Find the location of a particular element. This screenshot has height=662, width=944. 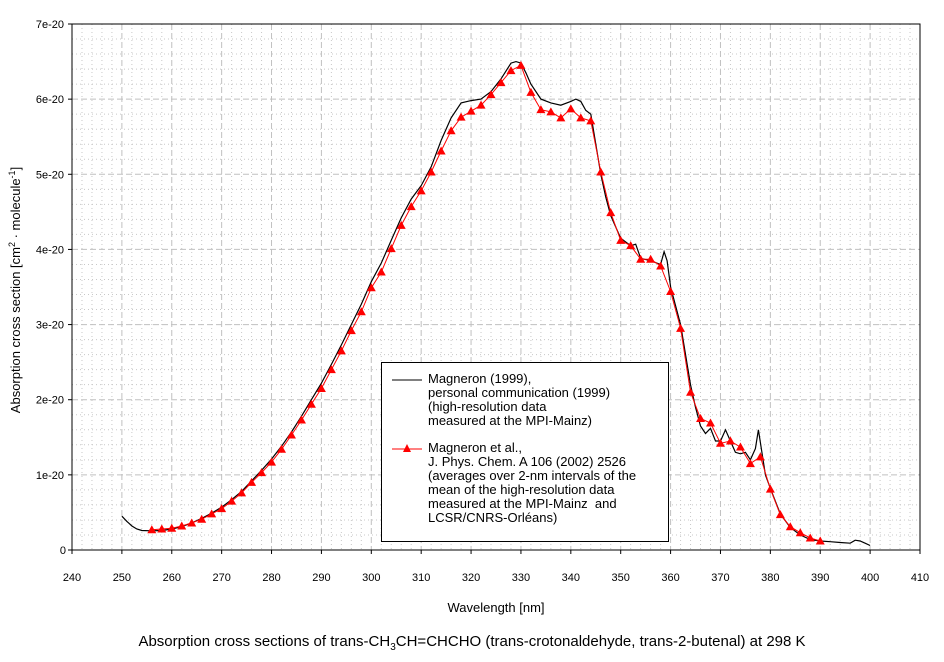

legend-text: measured at the MPI-Mainz and is located at coordinates (522, 503).